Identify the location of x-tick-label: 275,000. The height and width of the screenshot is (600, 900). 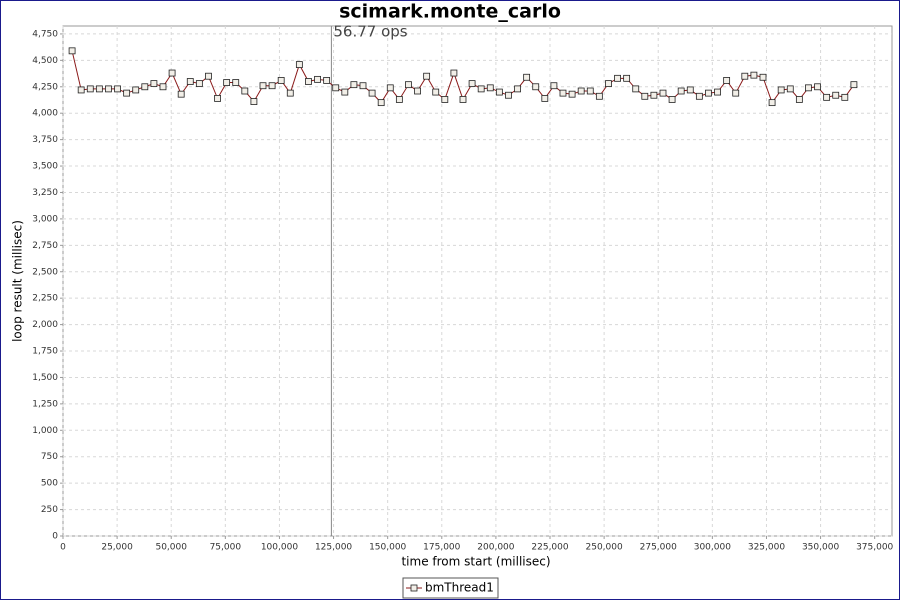
(658, 548).